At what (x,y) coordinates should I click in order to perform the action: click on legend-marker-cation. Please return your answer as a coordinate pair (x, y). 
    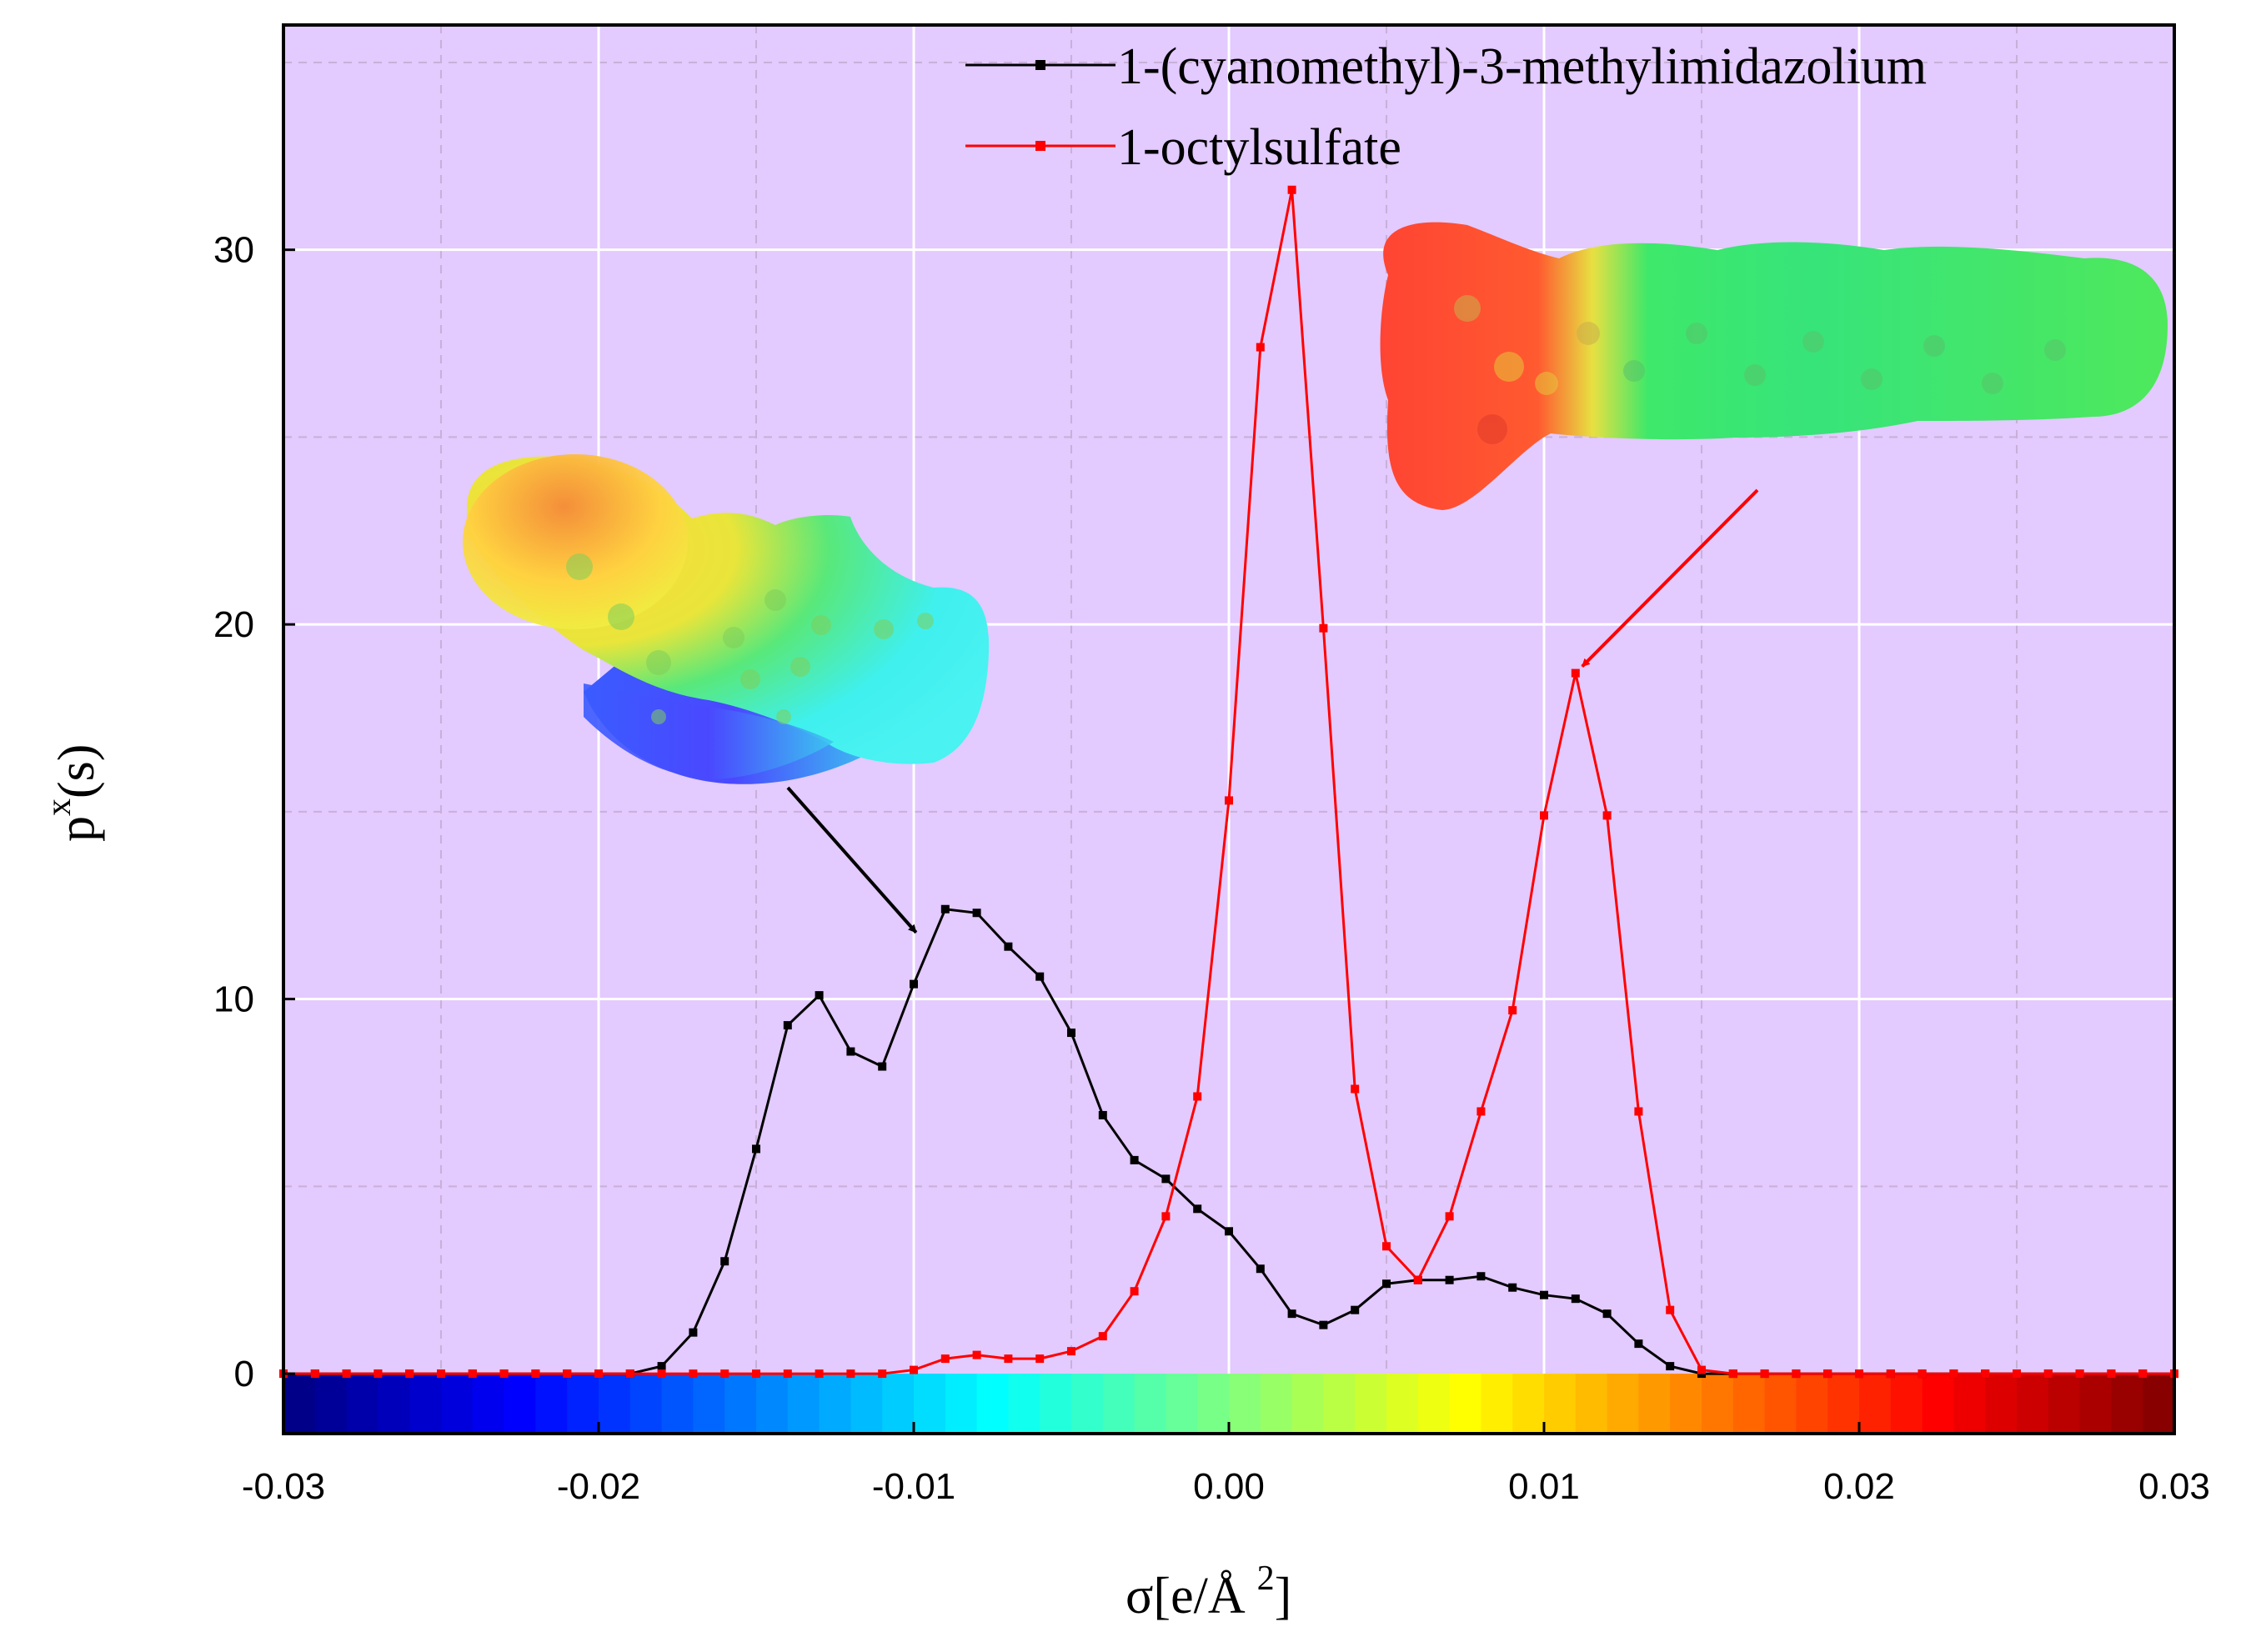
    Looking at the image, I should click on (1040, 65).